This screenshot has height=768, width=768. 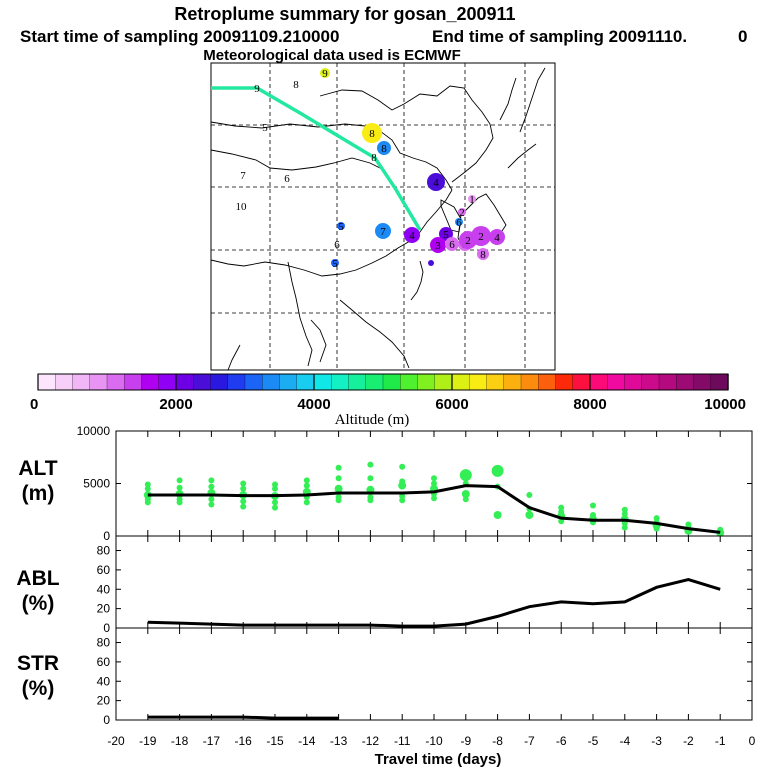 What do you see at coordinates (451, 404) in the screenshot?
I see `colorbar-tick-label: 6000` at bounding box center [451, 404].